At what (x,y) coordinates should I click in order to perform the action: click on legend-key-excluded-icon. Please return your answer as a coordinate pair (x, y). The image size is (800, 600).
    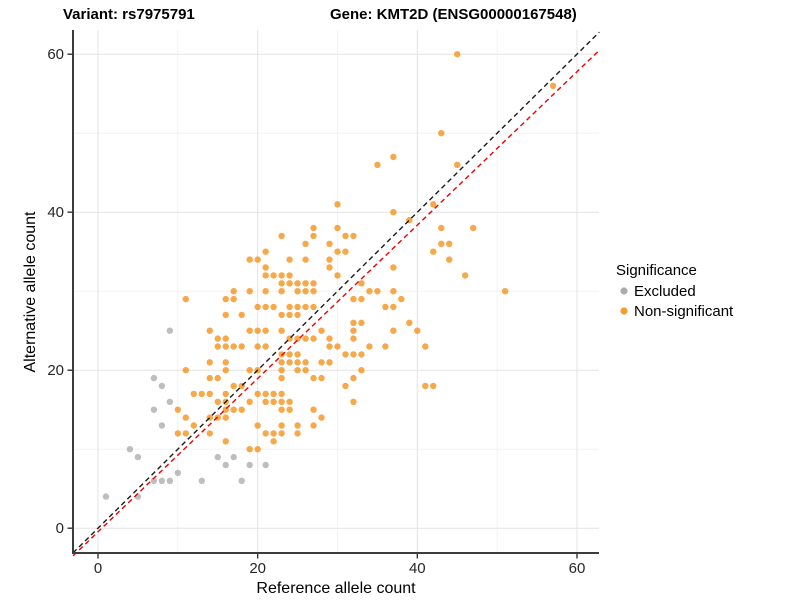
    Looking at the image, I should click on (624, 291).